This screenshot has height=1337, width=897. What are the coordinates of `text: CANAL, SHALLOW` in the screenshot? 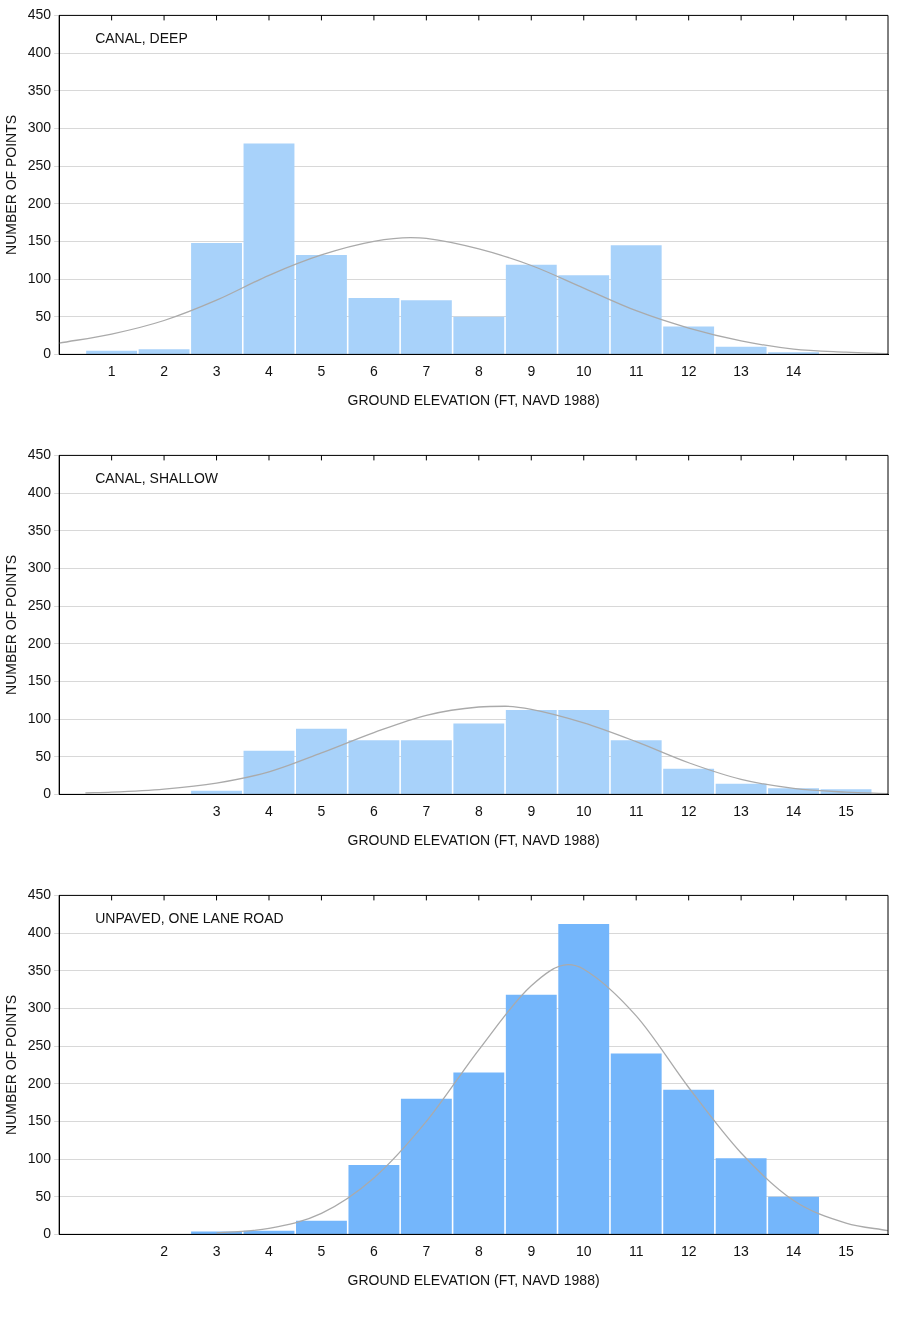 It's located at (157, 478).